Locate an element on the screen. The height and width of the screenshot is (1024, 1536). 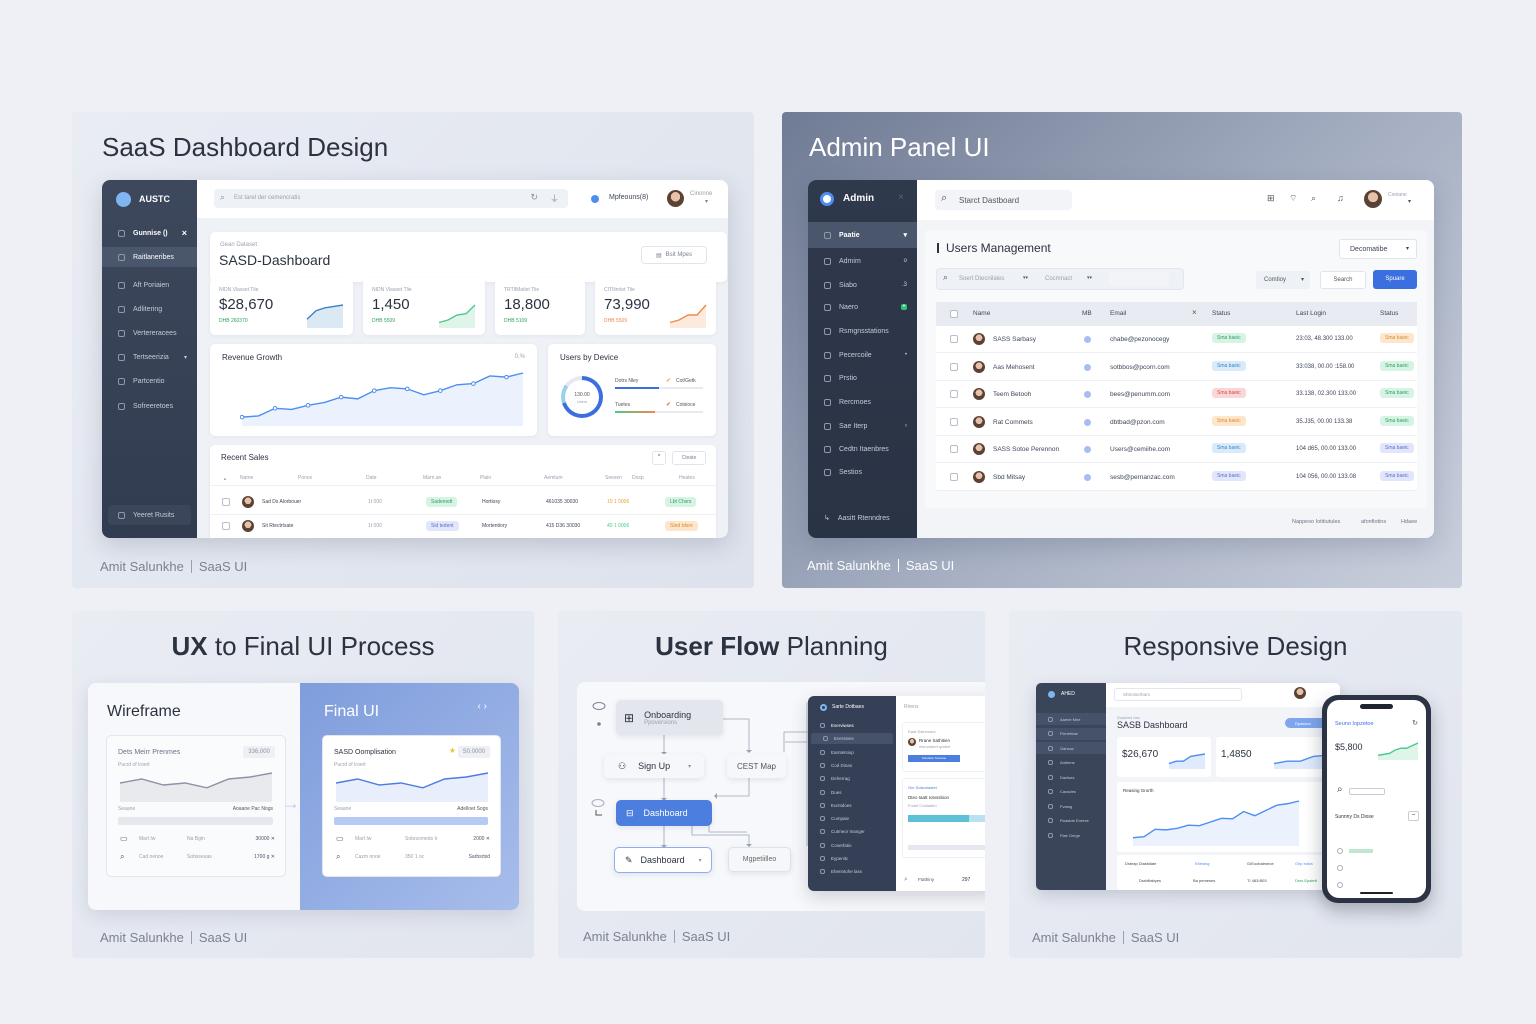
sidebar-item: Partcentio is located at coordinates (149, 381).